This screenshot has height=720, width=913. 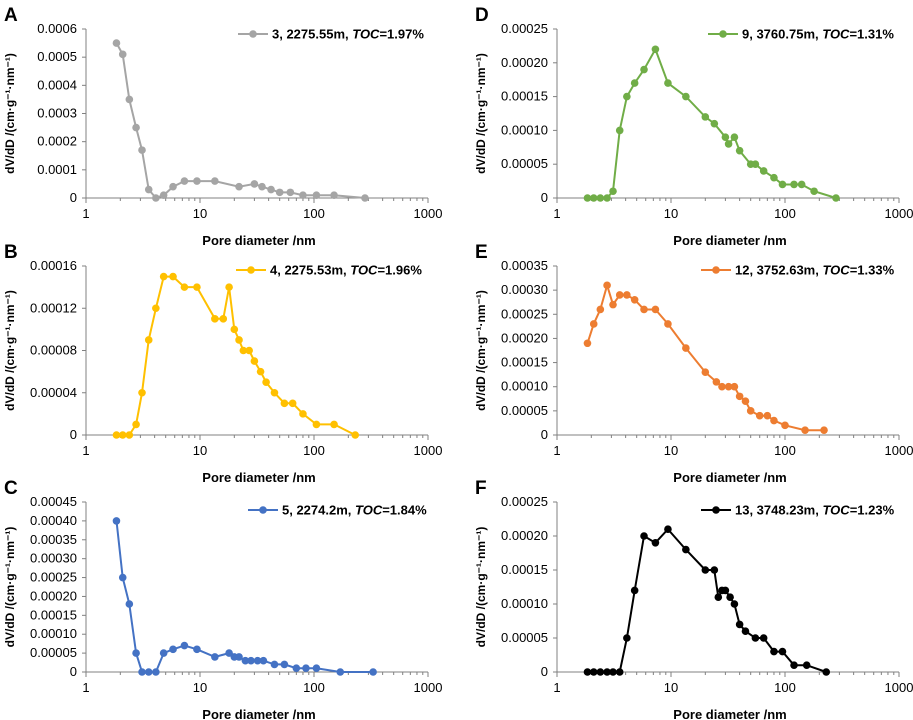 What do you see at coordinates (53, 520) in the screenshot?
I see `y-tick-label: 0.00040` at bounding box center [53, 520].